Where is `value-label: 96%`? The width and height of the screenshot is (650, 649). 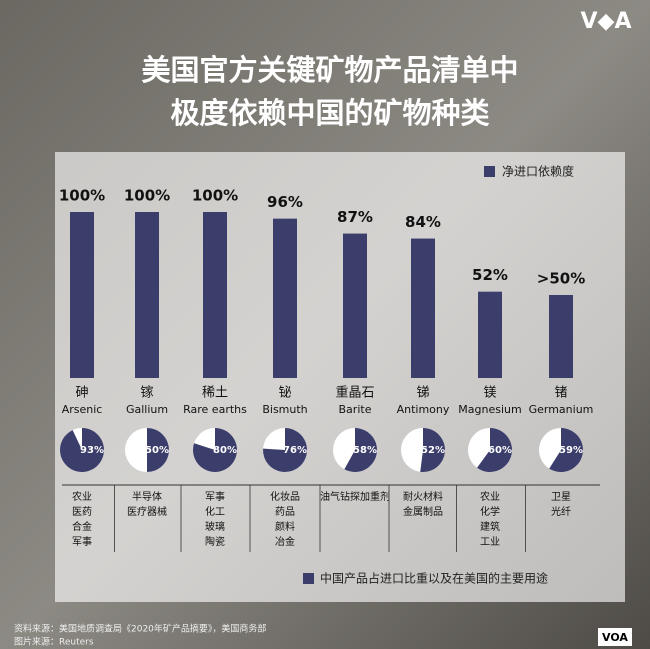 value-label: 96% is located at coordinates (285, 202).